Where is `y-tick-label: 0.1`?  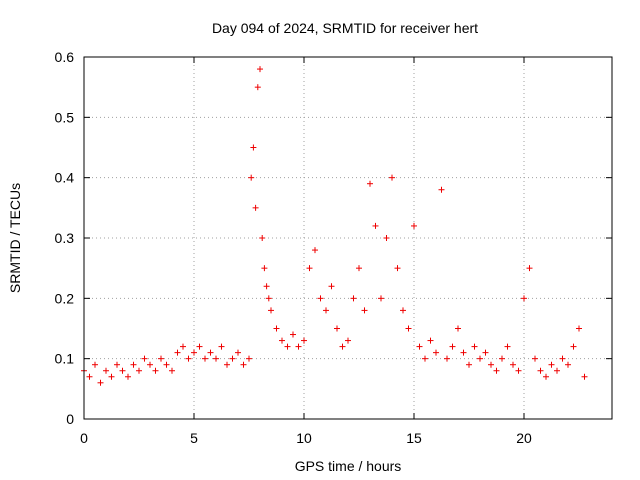
y-tick-label: 0.1 is located at coordinates (65, 359).